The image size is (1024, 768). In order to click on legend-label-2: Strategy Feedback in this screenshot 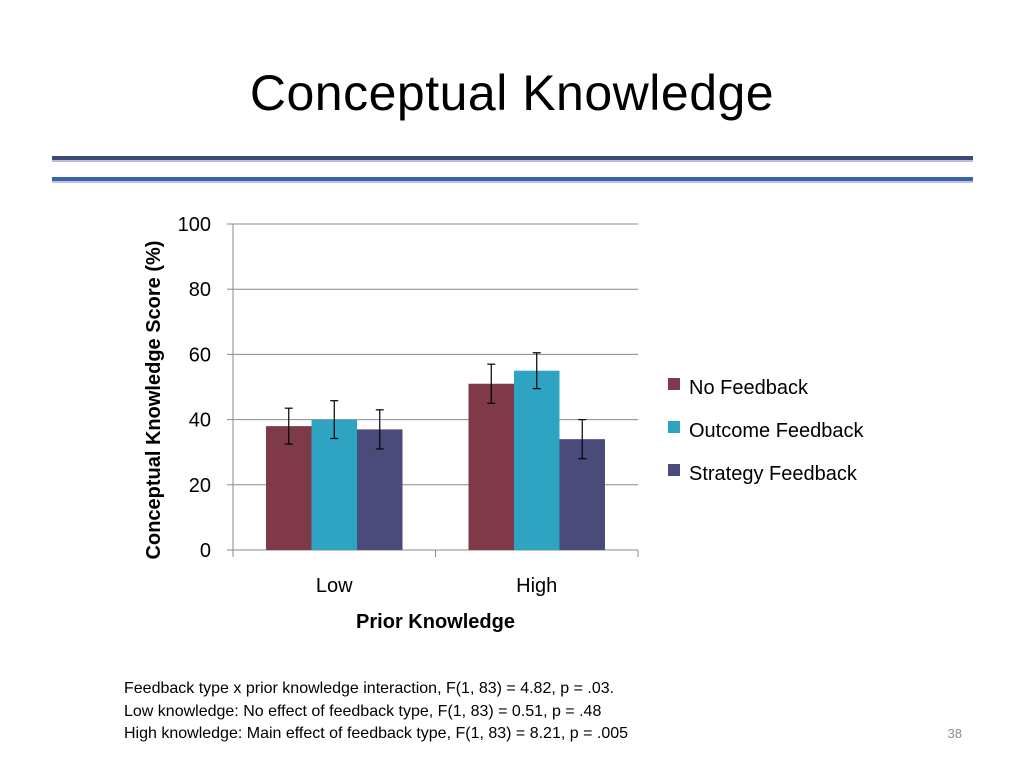, I will do `click(773, 474)`.